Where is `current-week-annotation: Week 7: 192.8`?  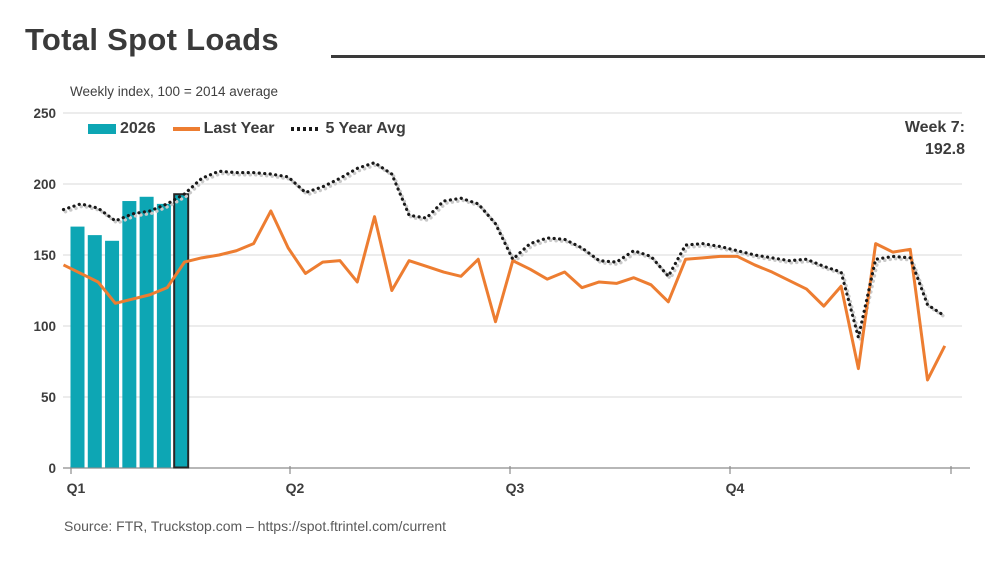 current-week-annotation: Week 7: 192.8 is located at coordinates (935, 139).